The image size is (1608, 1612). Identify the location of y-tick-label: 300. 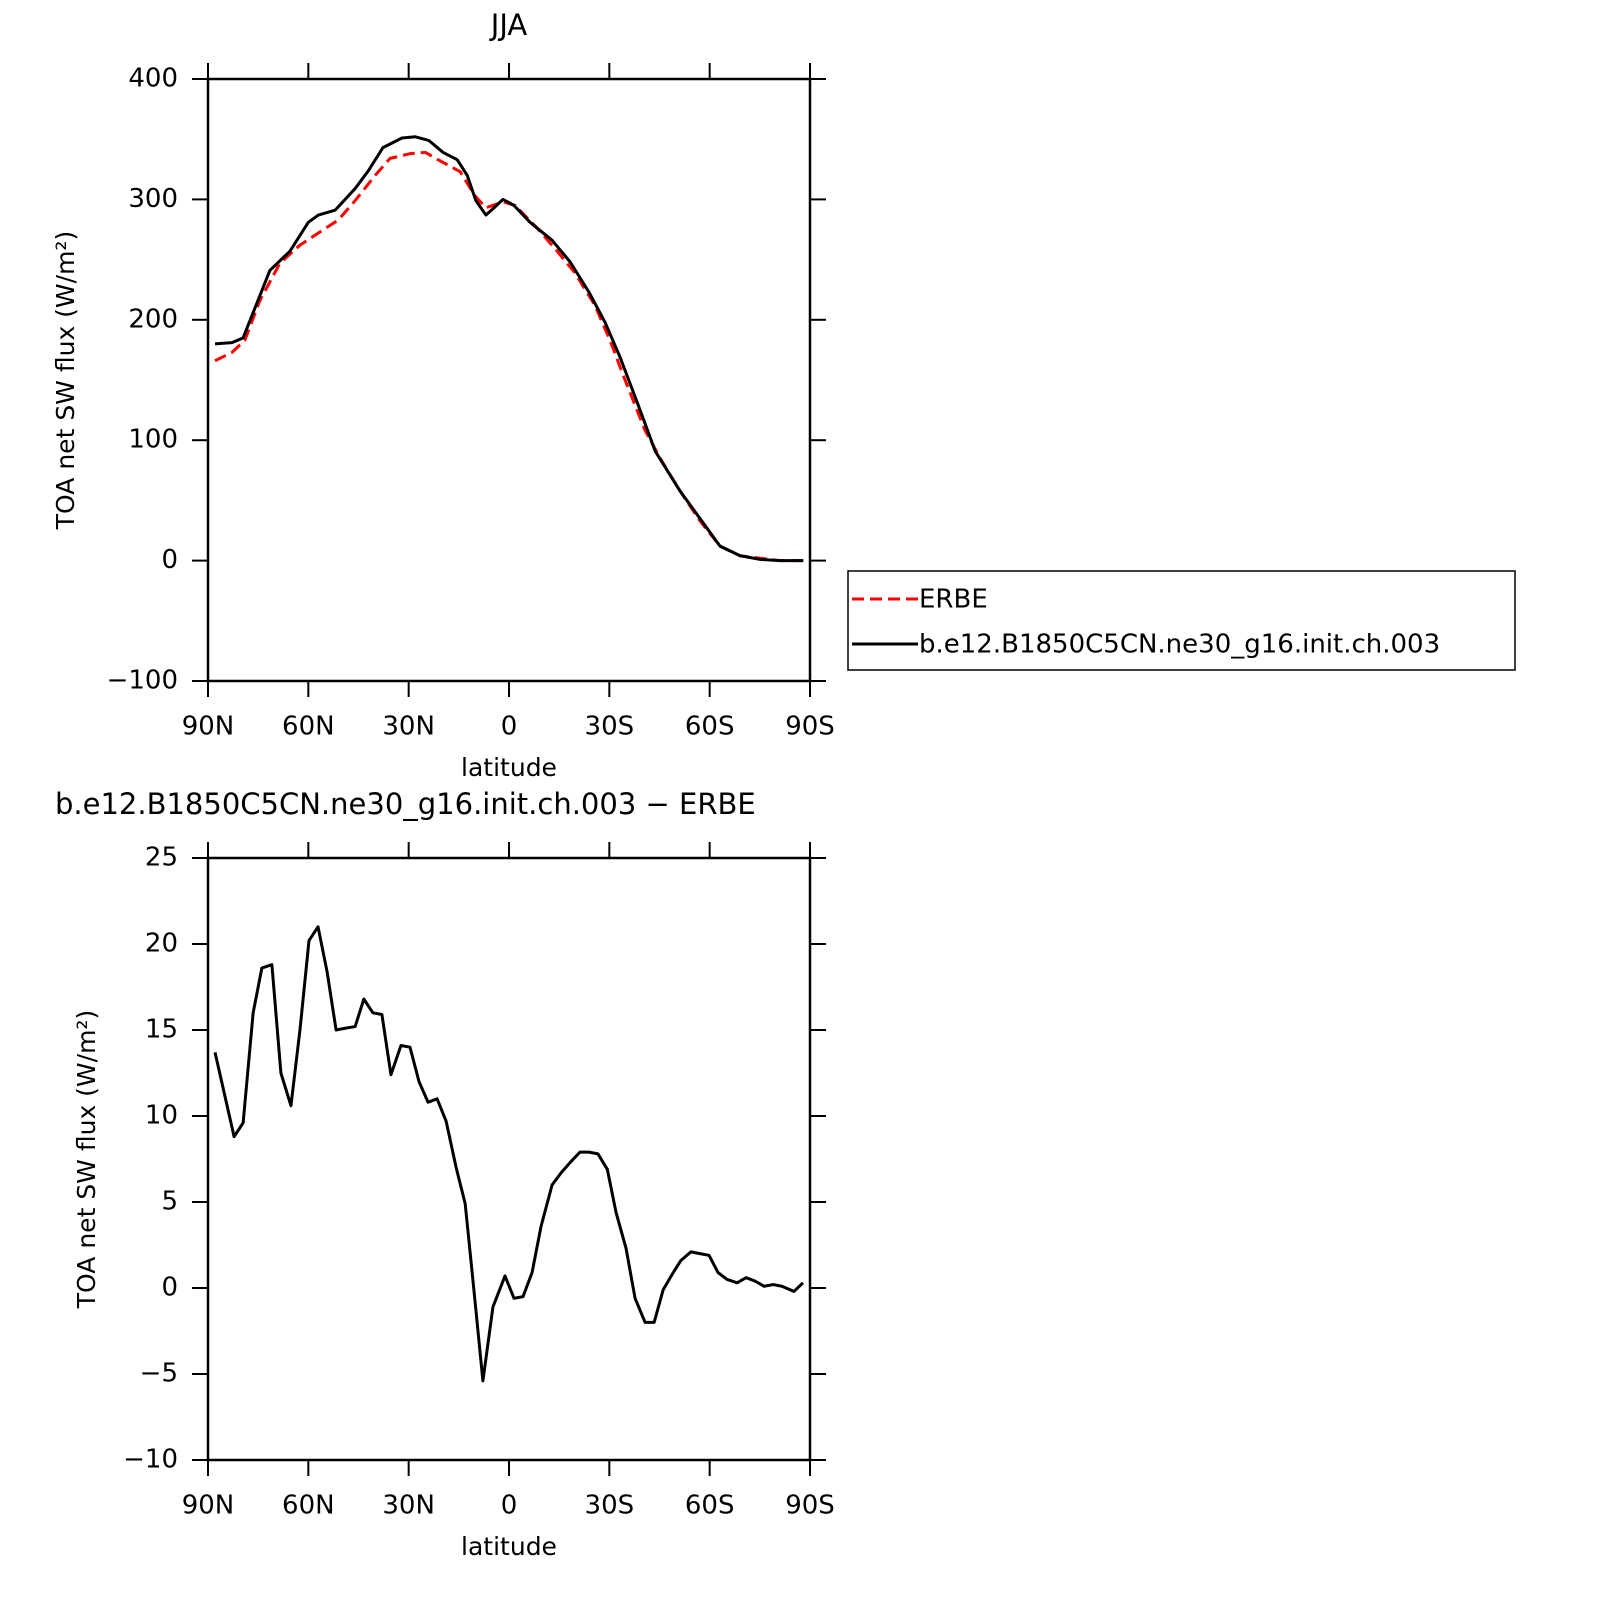
(153, 199).